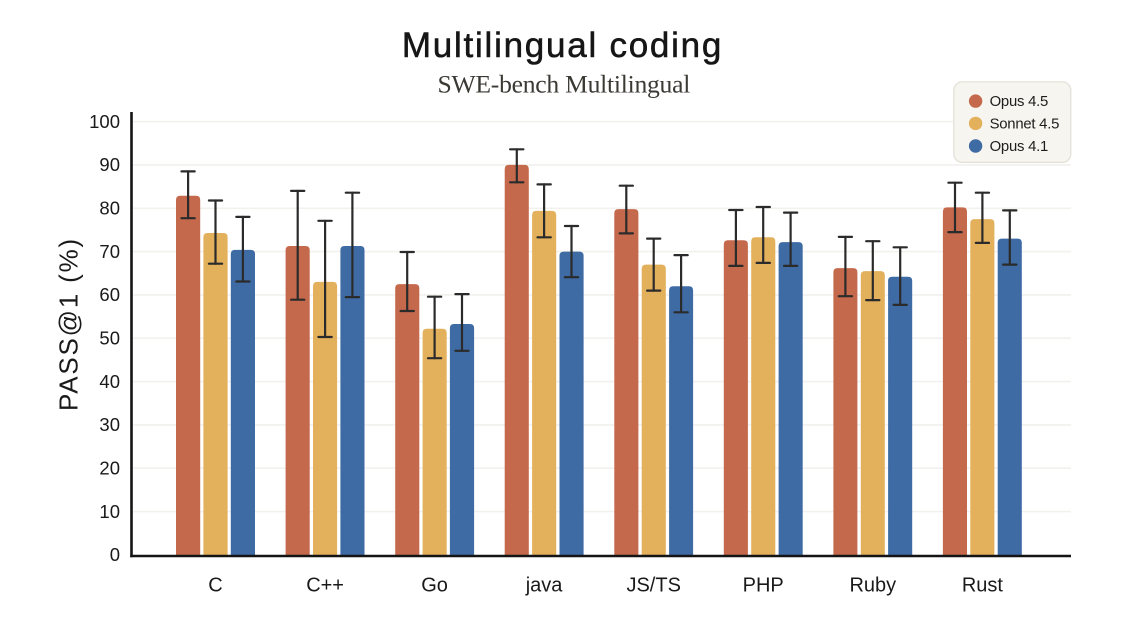 The width and height of the screenshot is (1125, 625). Describe the element at coordinates (1019, 147) in the screenshot. I see `svg-text: Opus 4.1` at that location.